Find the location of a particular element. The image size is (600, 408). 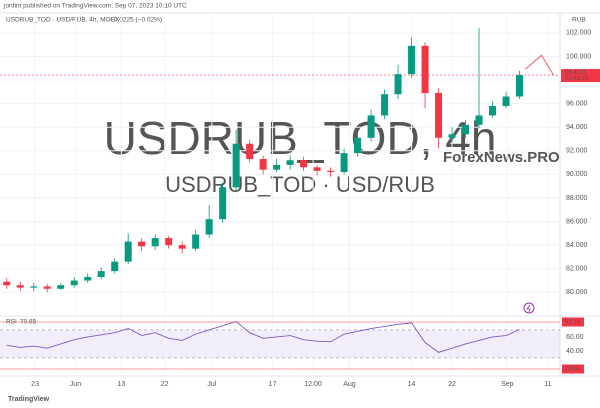

countdown: 01:49:15 is located at coordinates (577, 79).